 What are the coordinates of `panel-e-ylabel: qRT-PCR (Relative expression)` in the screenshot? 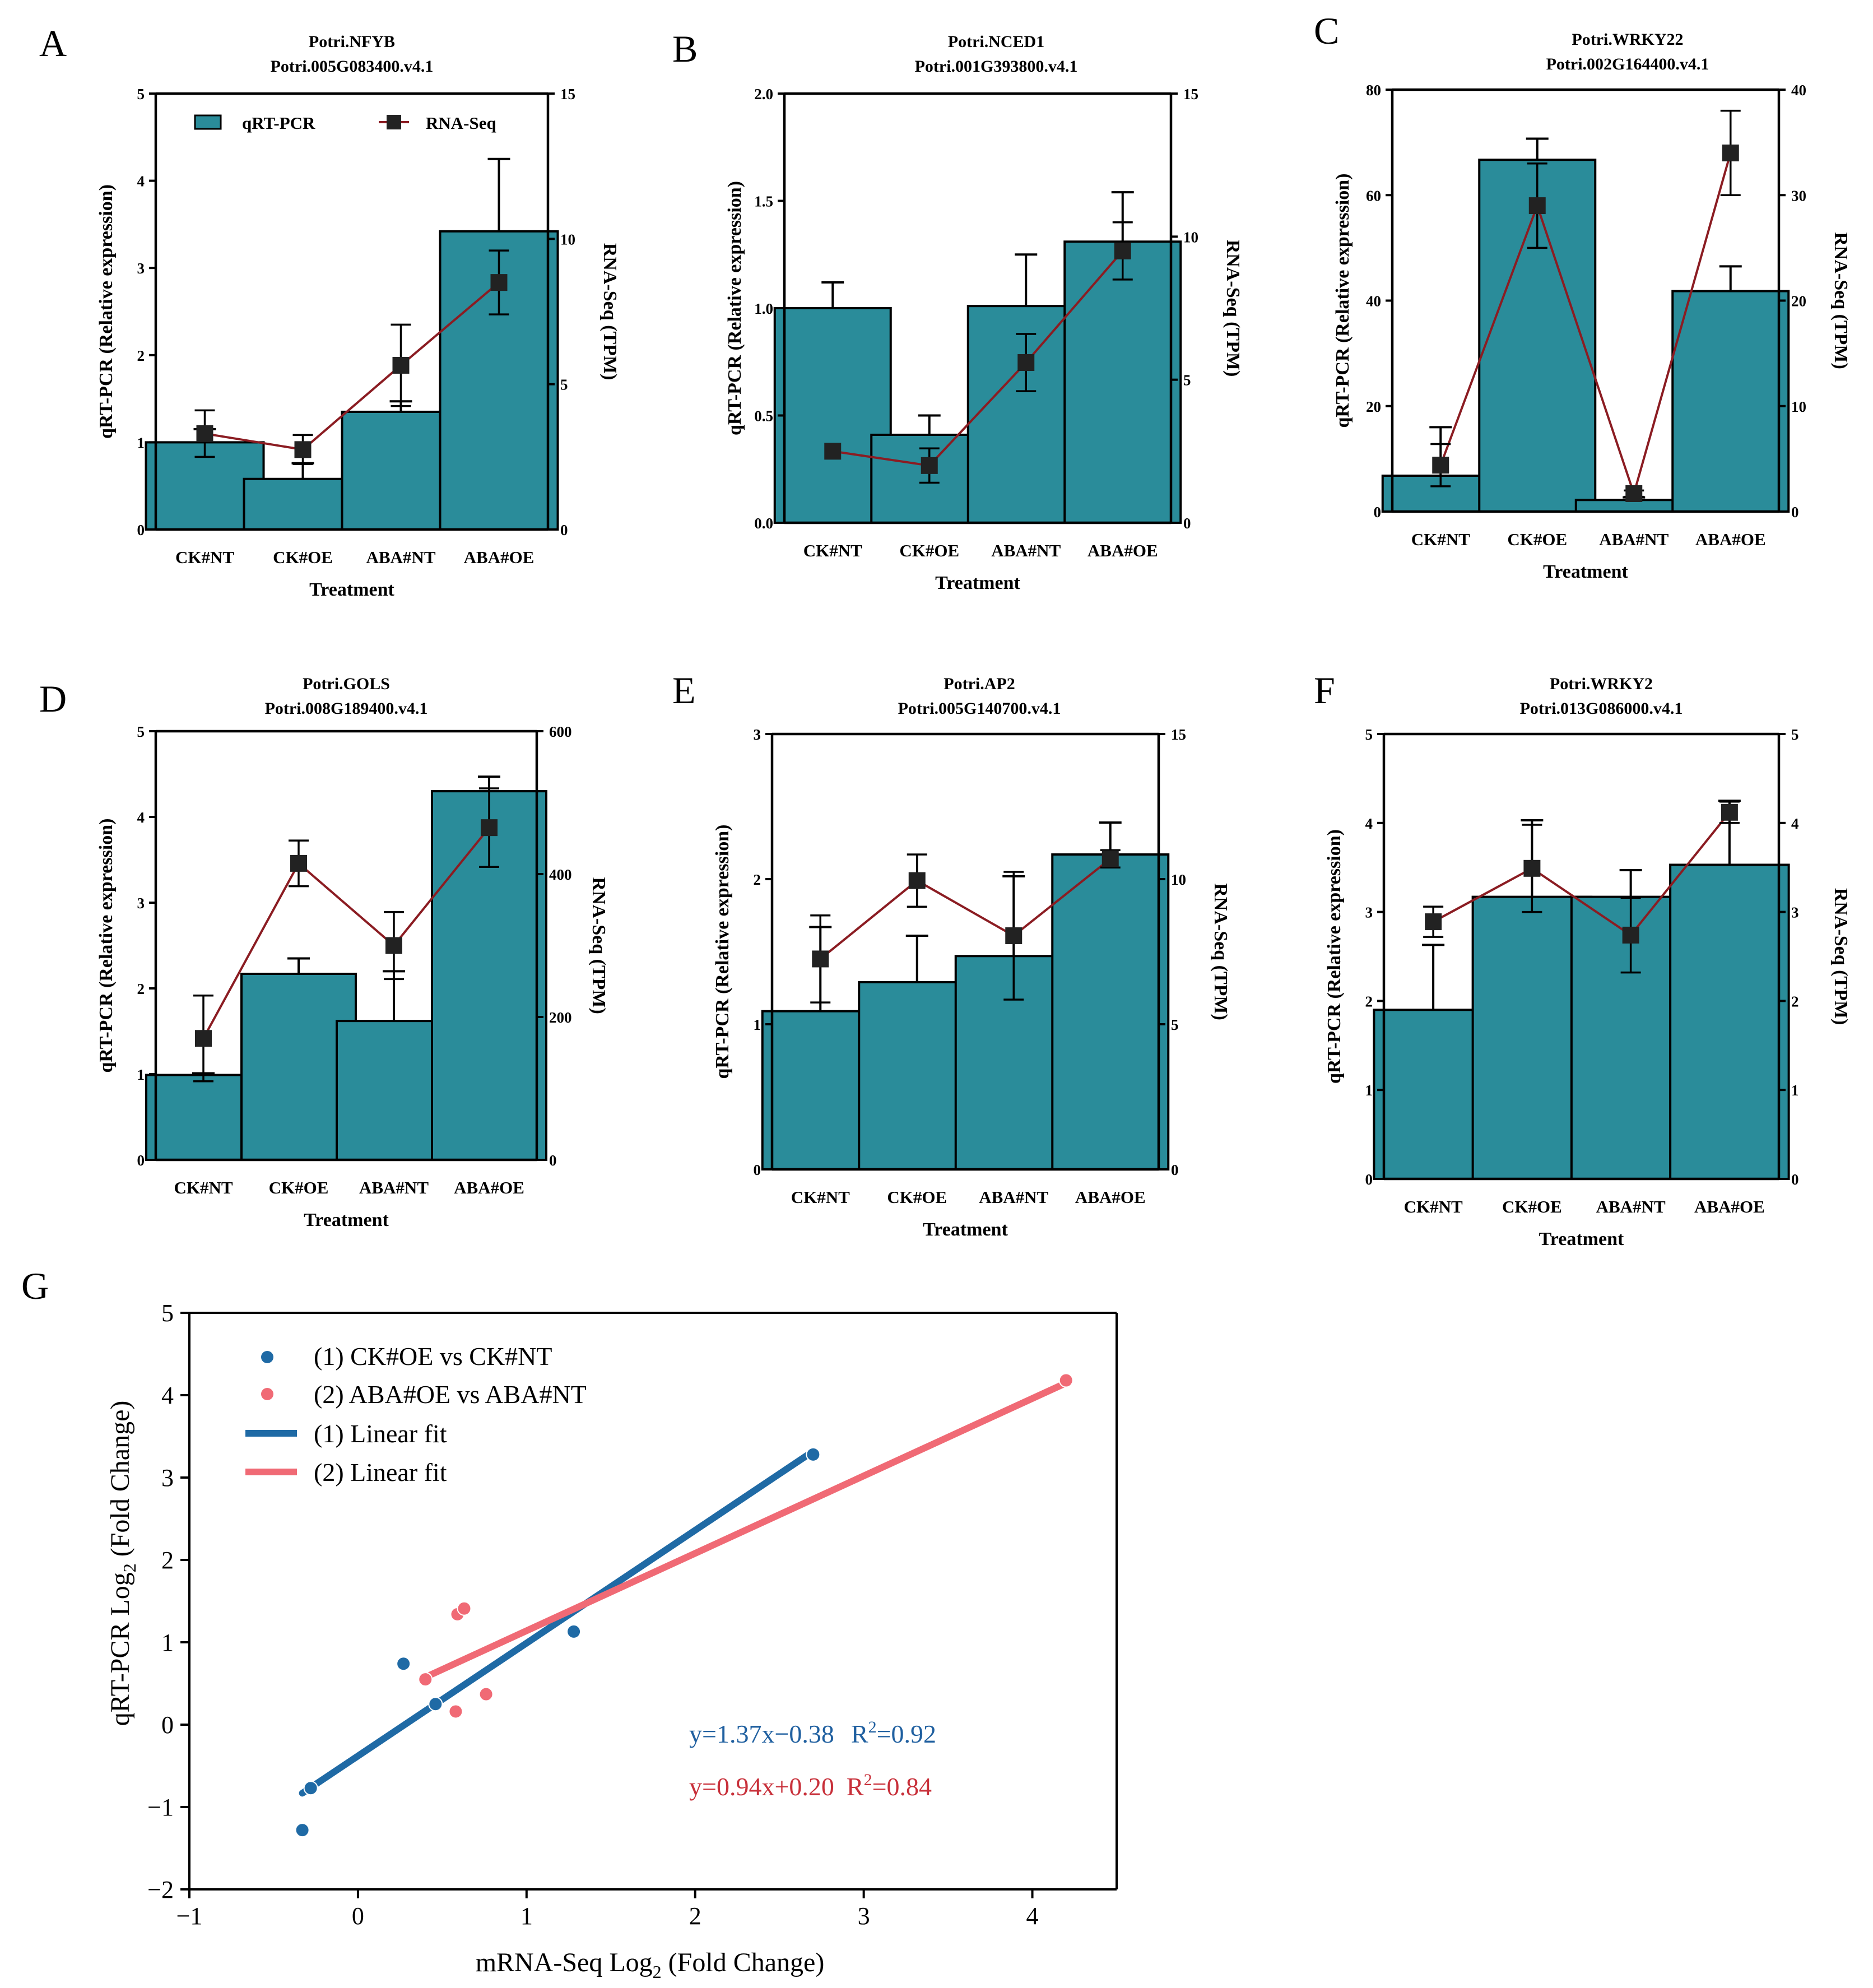 It's located at (723, 951).